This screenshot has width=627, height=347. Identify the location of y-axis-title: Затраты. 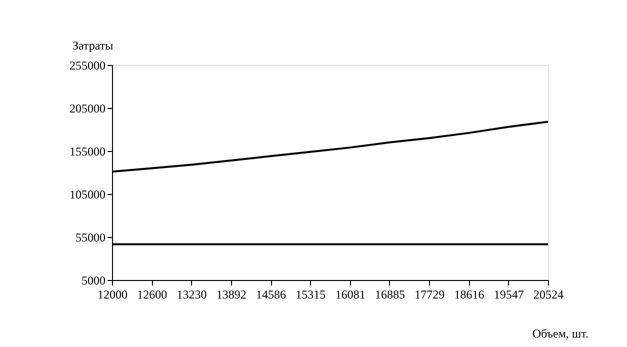
(93, 45).